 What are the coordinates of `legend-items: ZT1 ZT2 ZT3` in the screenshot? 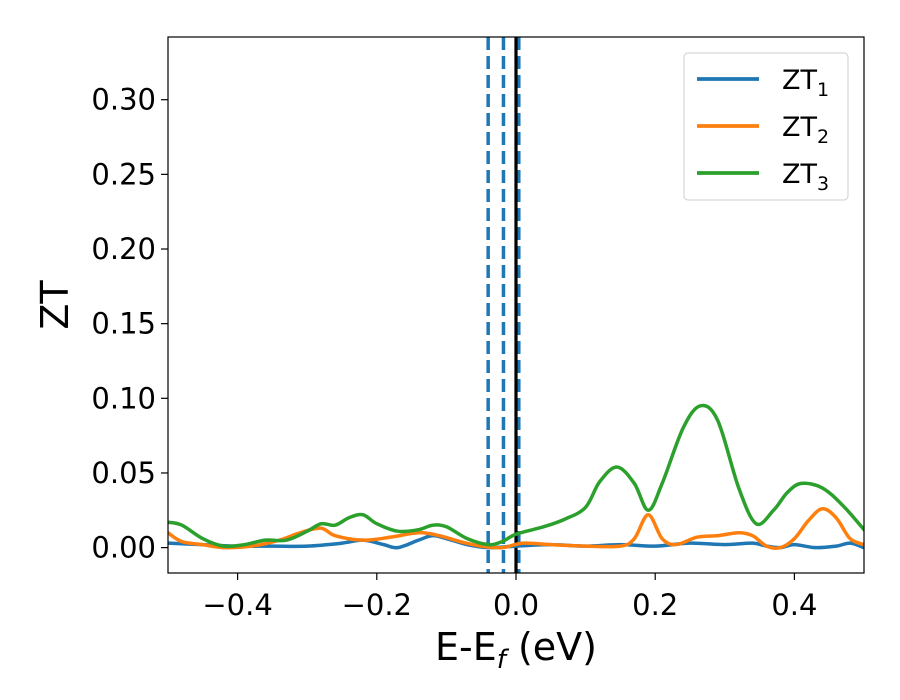 It's located at (763, 130).